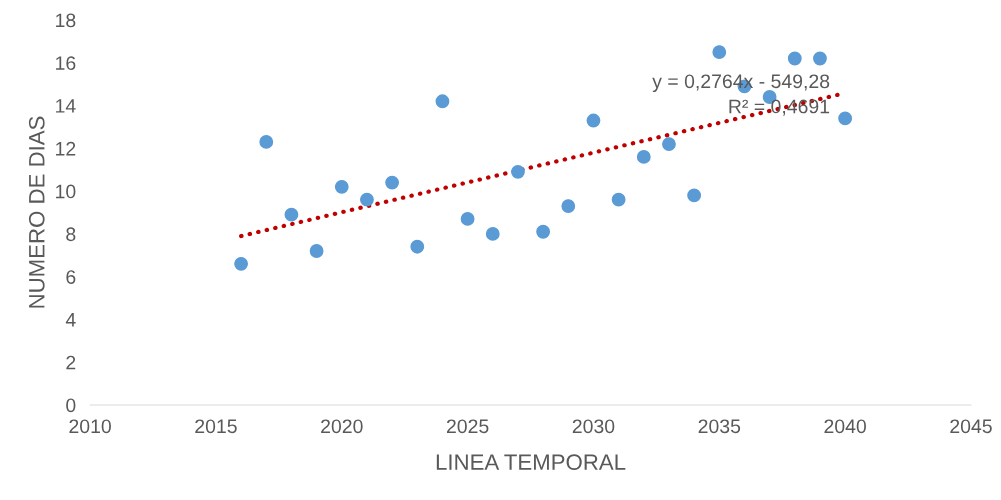 The height and width of the screenshot is (500, 1001). I want to click on y-tick-label: 4, so click(70, 320).